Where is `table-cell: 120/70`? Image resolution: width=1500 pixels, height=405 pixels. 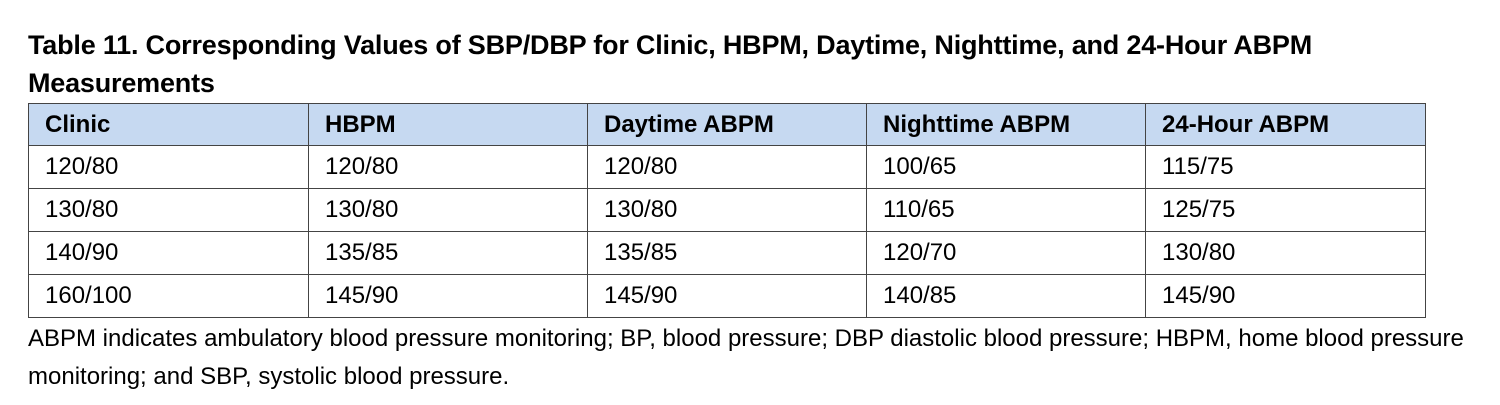 table-cell: 120/70 is located at coordinates (1006, 253).